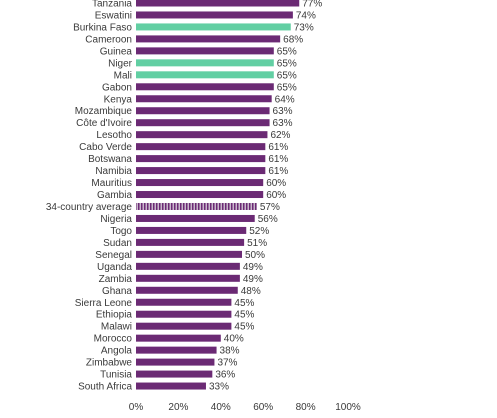  Describe the element at coordinates (268, 219) in the screenshot. I see `value-label: 56%` at that location.